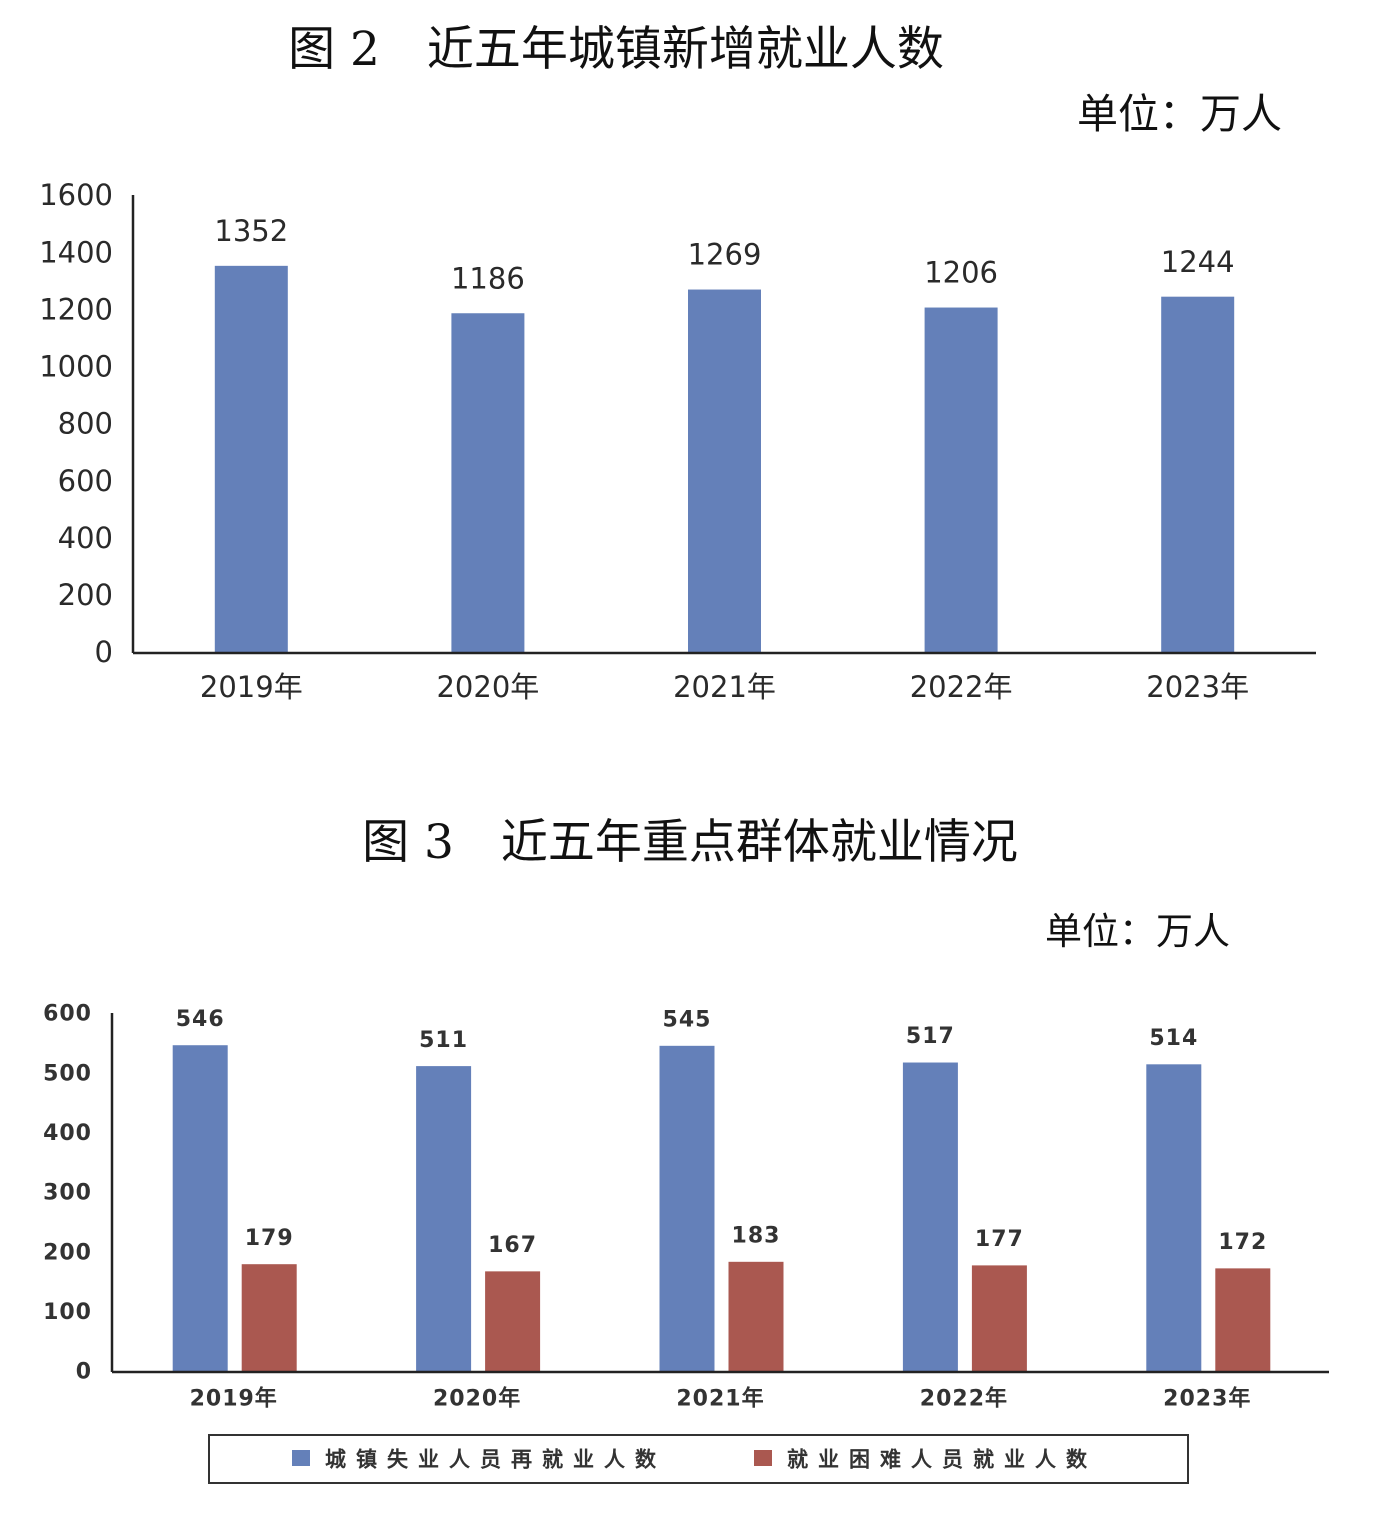 This screenshot has height=1515, width=1379. Describe the element at coordinates (616, 49) in the screenshot. I see `chart-title: 图 2 近五年城镇新增就业人数` at that location.